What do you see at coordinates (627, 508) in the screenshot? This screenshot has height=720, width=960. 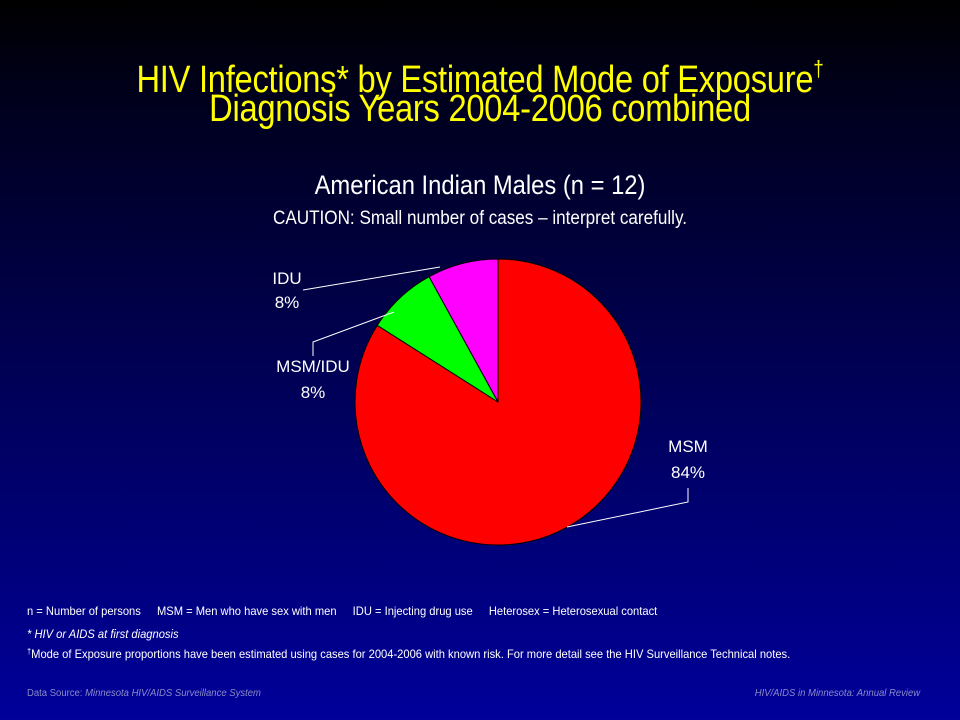 I see `leader-line-msm` at bounding box center [627, 508].